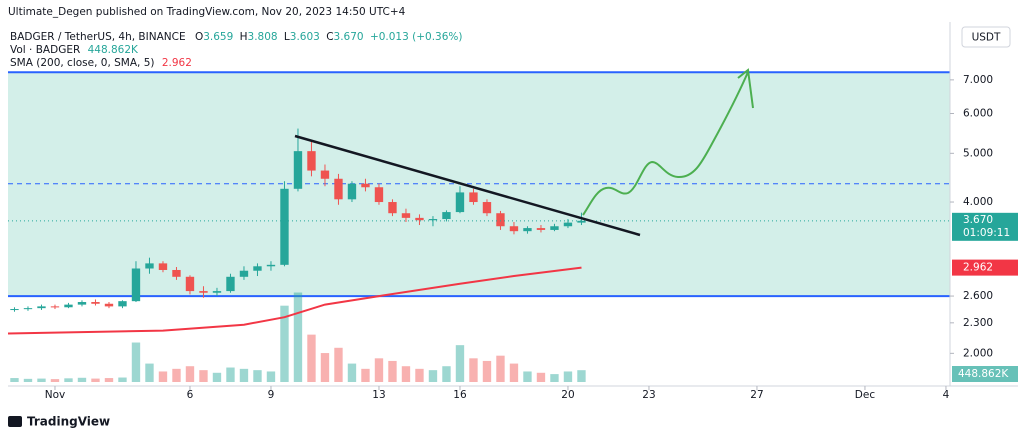 Image resolution: width=1024 pixels, height=437 pixels. I want to click on currency: USDT, so click(986, 38).